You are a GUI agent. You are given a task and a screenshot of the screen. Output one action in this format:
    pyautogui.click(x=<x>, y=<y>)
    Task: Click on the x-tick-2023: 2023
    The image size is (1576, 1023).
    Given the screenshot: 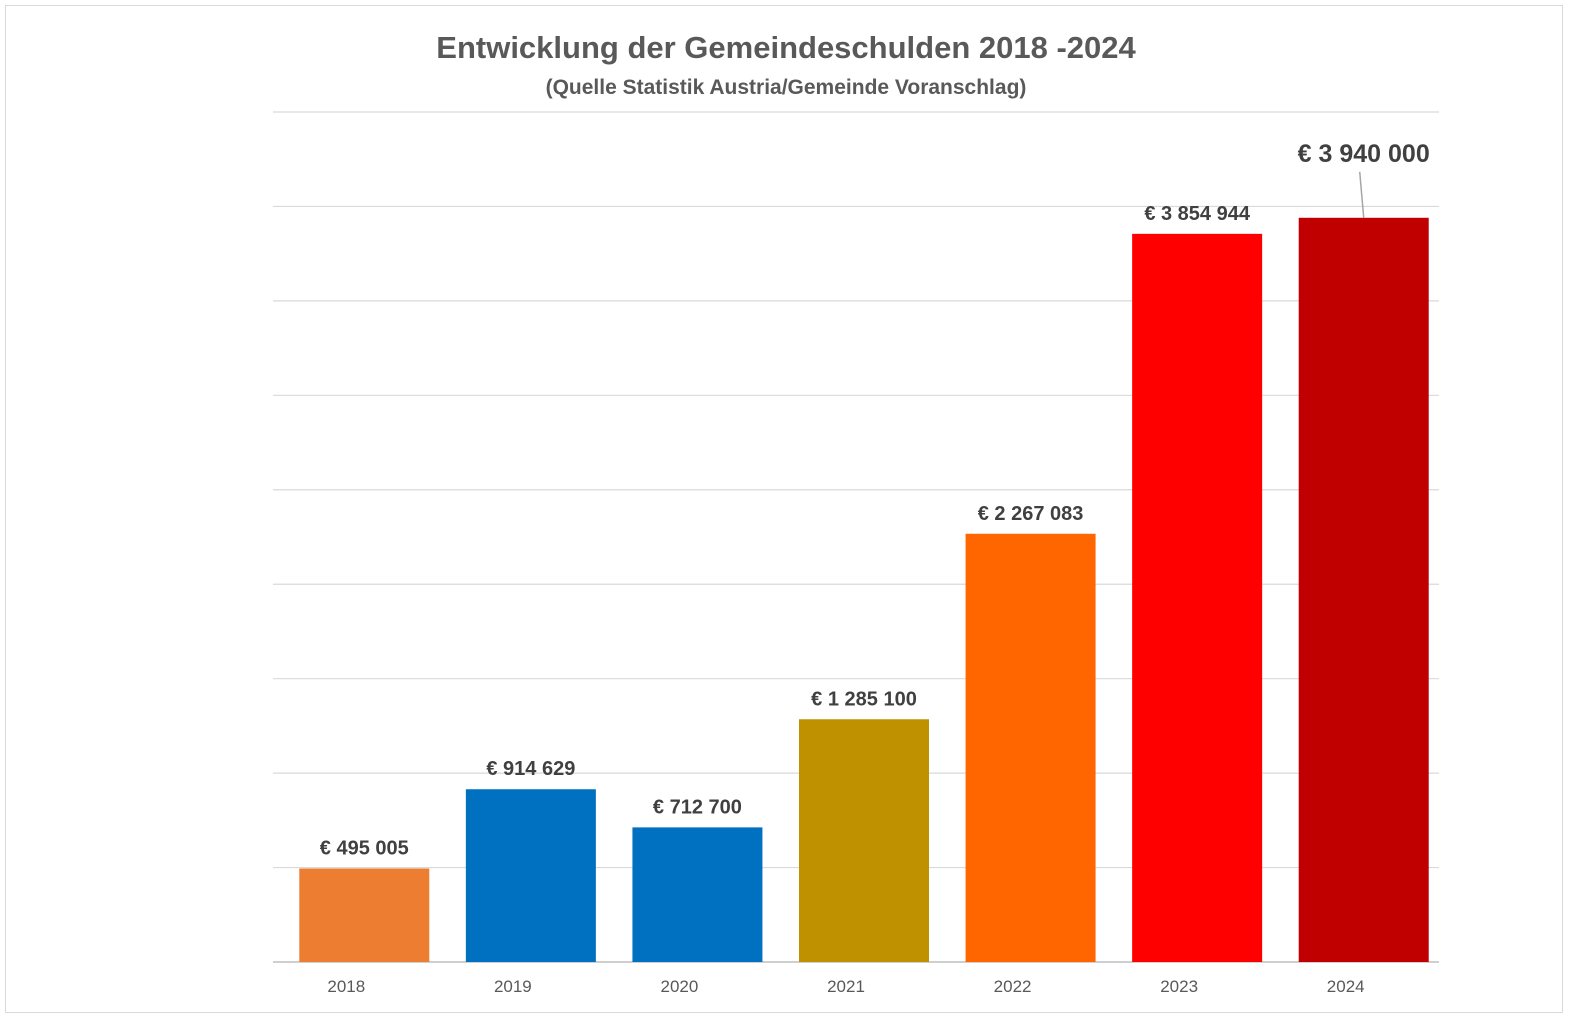 What is the action you would take?
    pyautogui.click(x=1179, y=986)
    